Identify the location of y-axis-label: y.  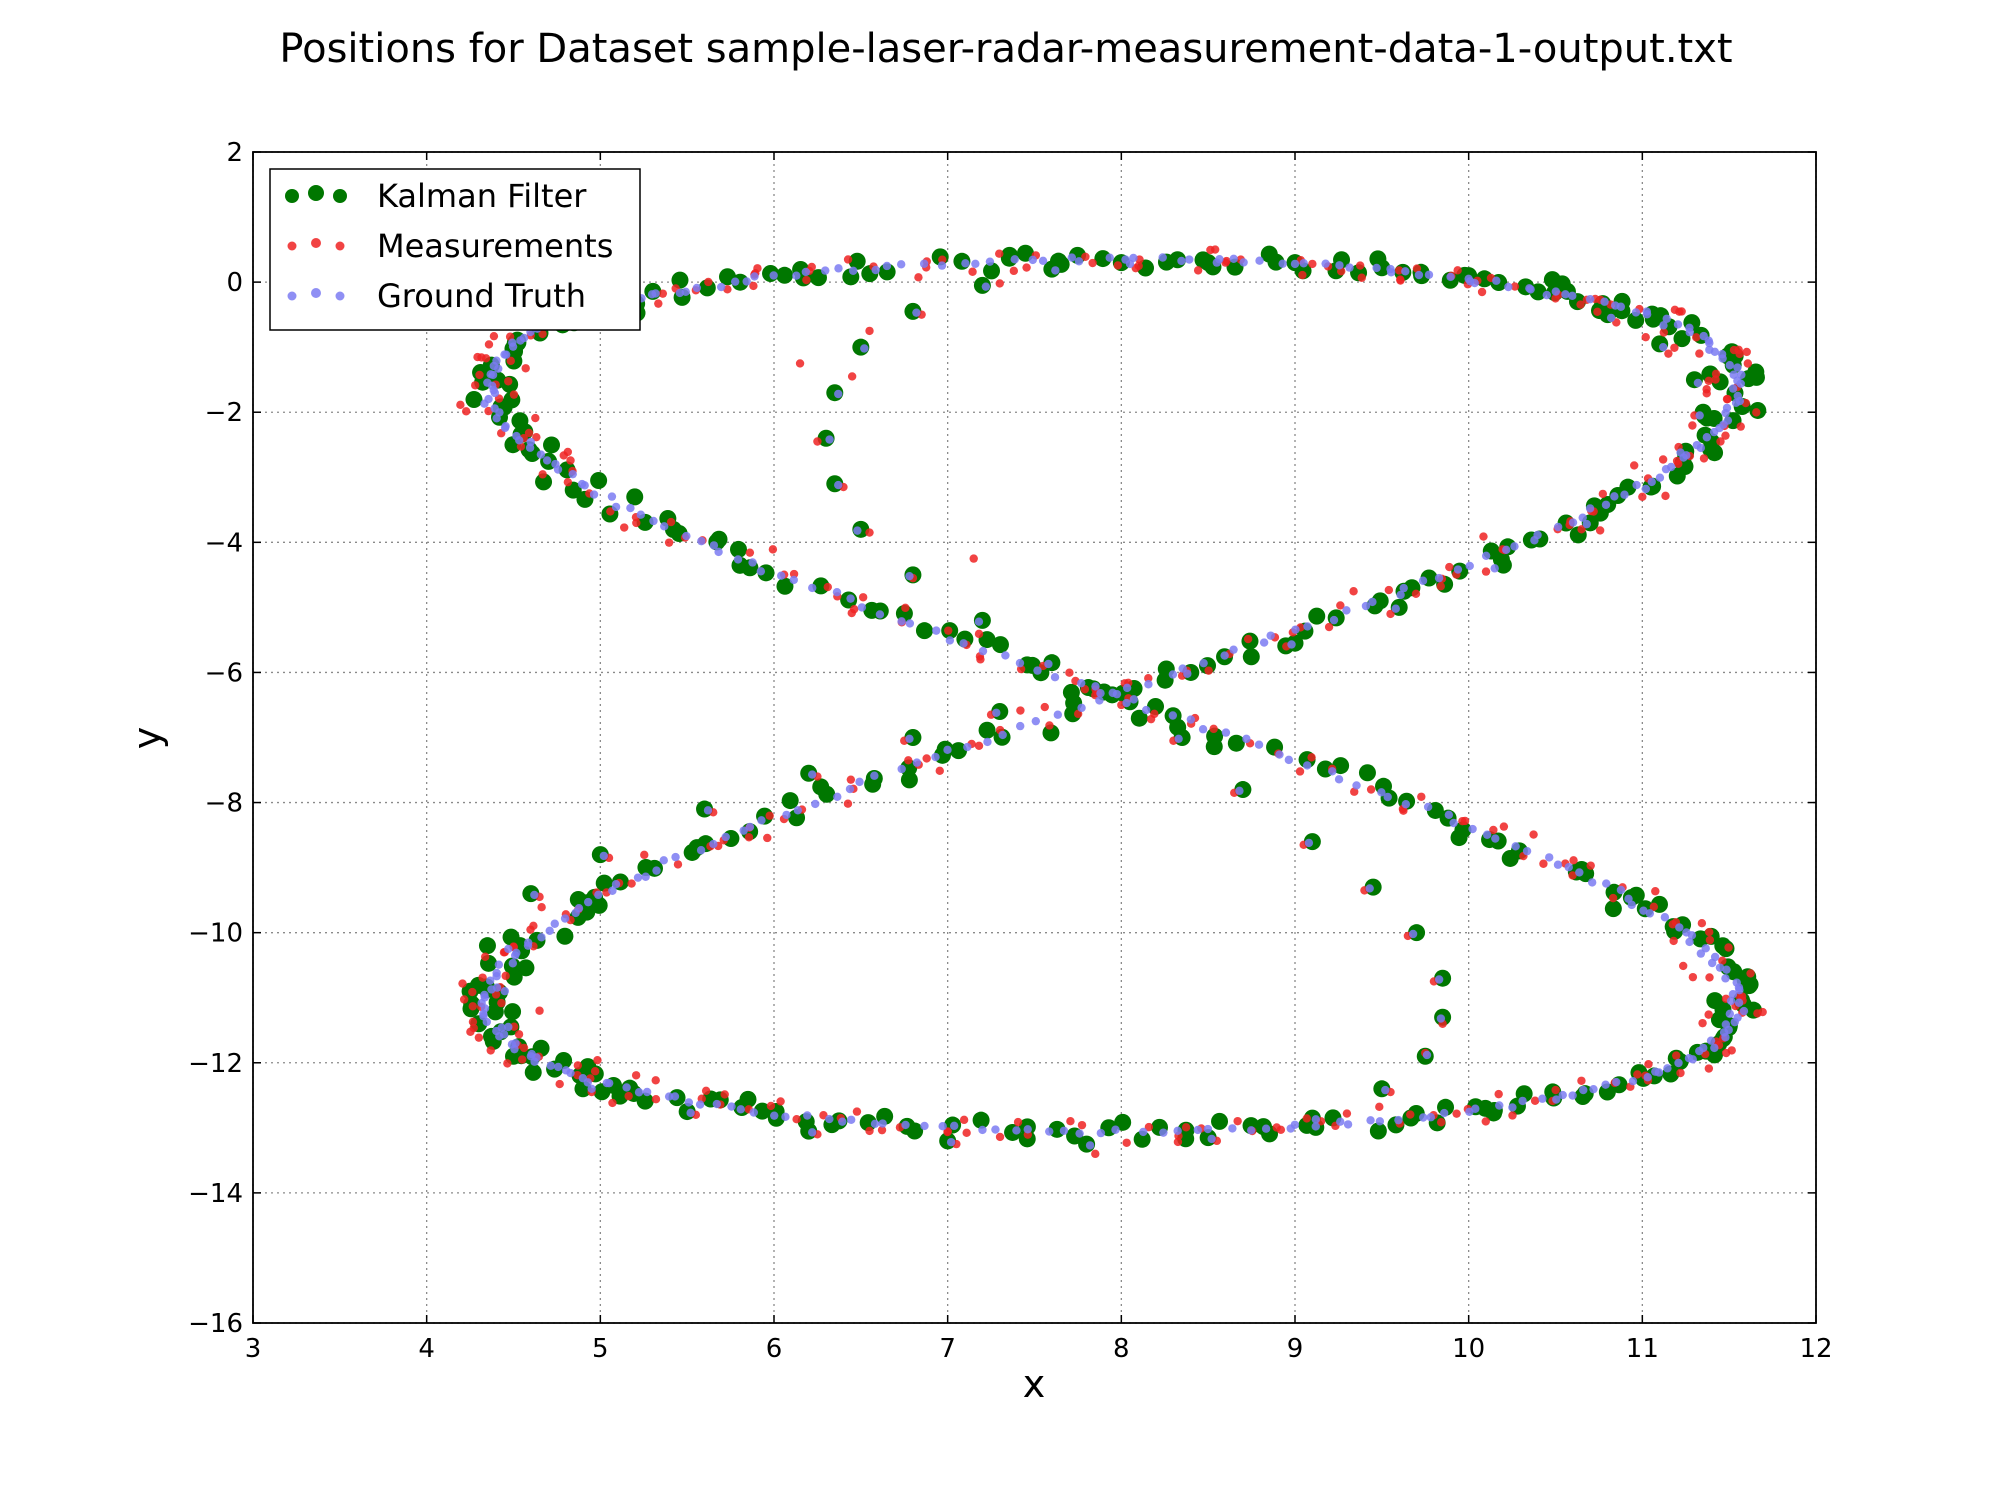
(147, 738).